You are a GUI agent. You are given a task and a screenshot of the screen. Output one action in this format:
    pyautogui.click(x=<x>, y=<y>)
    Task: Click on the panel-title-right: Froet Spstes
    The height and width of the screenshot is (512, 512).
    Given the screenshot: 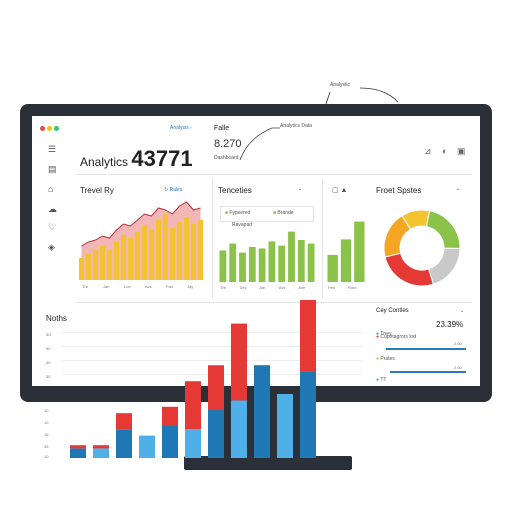 What is the action you would take?
    pyautogui.click(x=399, y=190)
    